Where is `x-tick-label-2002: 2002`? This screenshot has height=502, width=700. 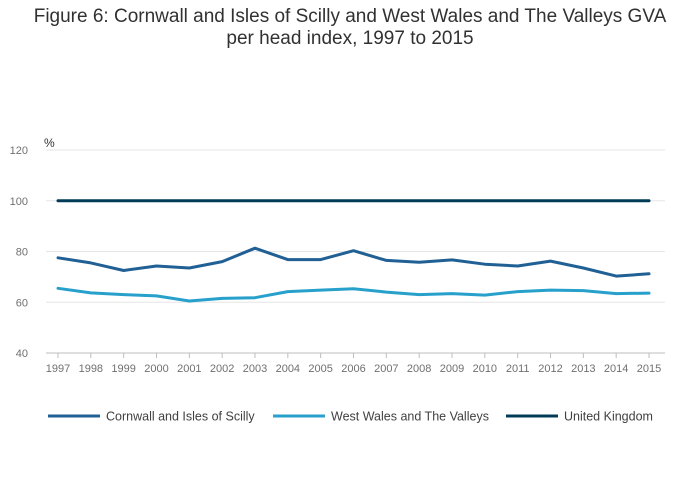
x-tick-label-2002: 2002 is located at coordinates (222, 369).